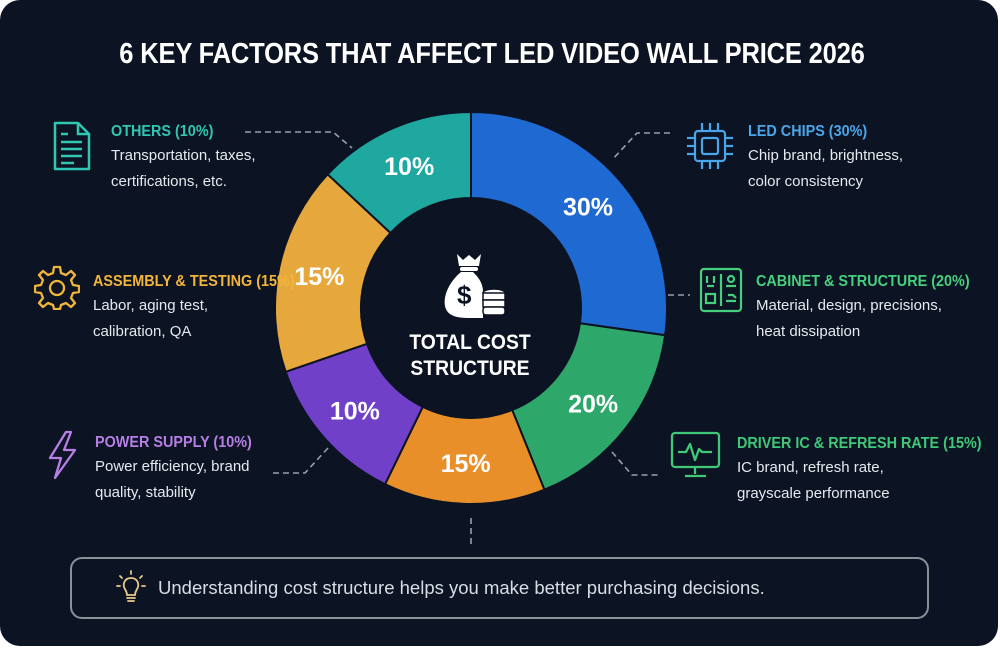  Describe the element at coordinates (62, 455) in the screenshot. I see `lightning-bolt-icon` at that location.